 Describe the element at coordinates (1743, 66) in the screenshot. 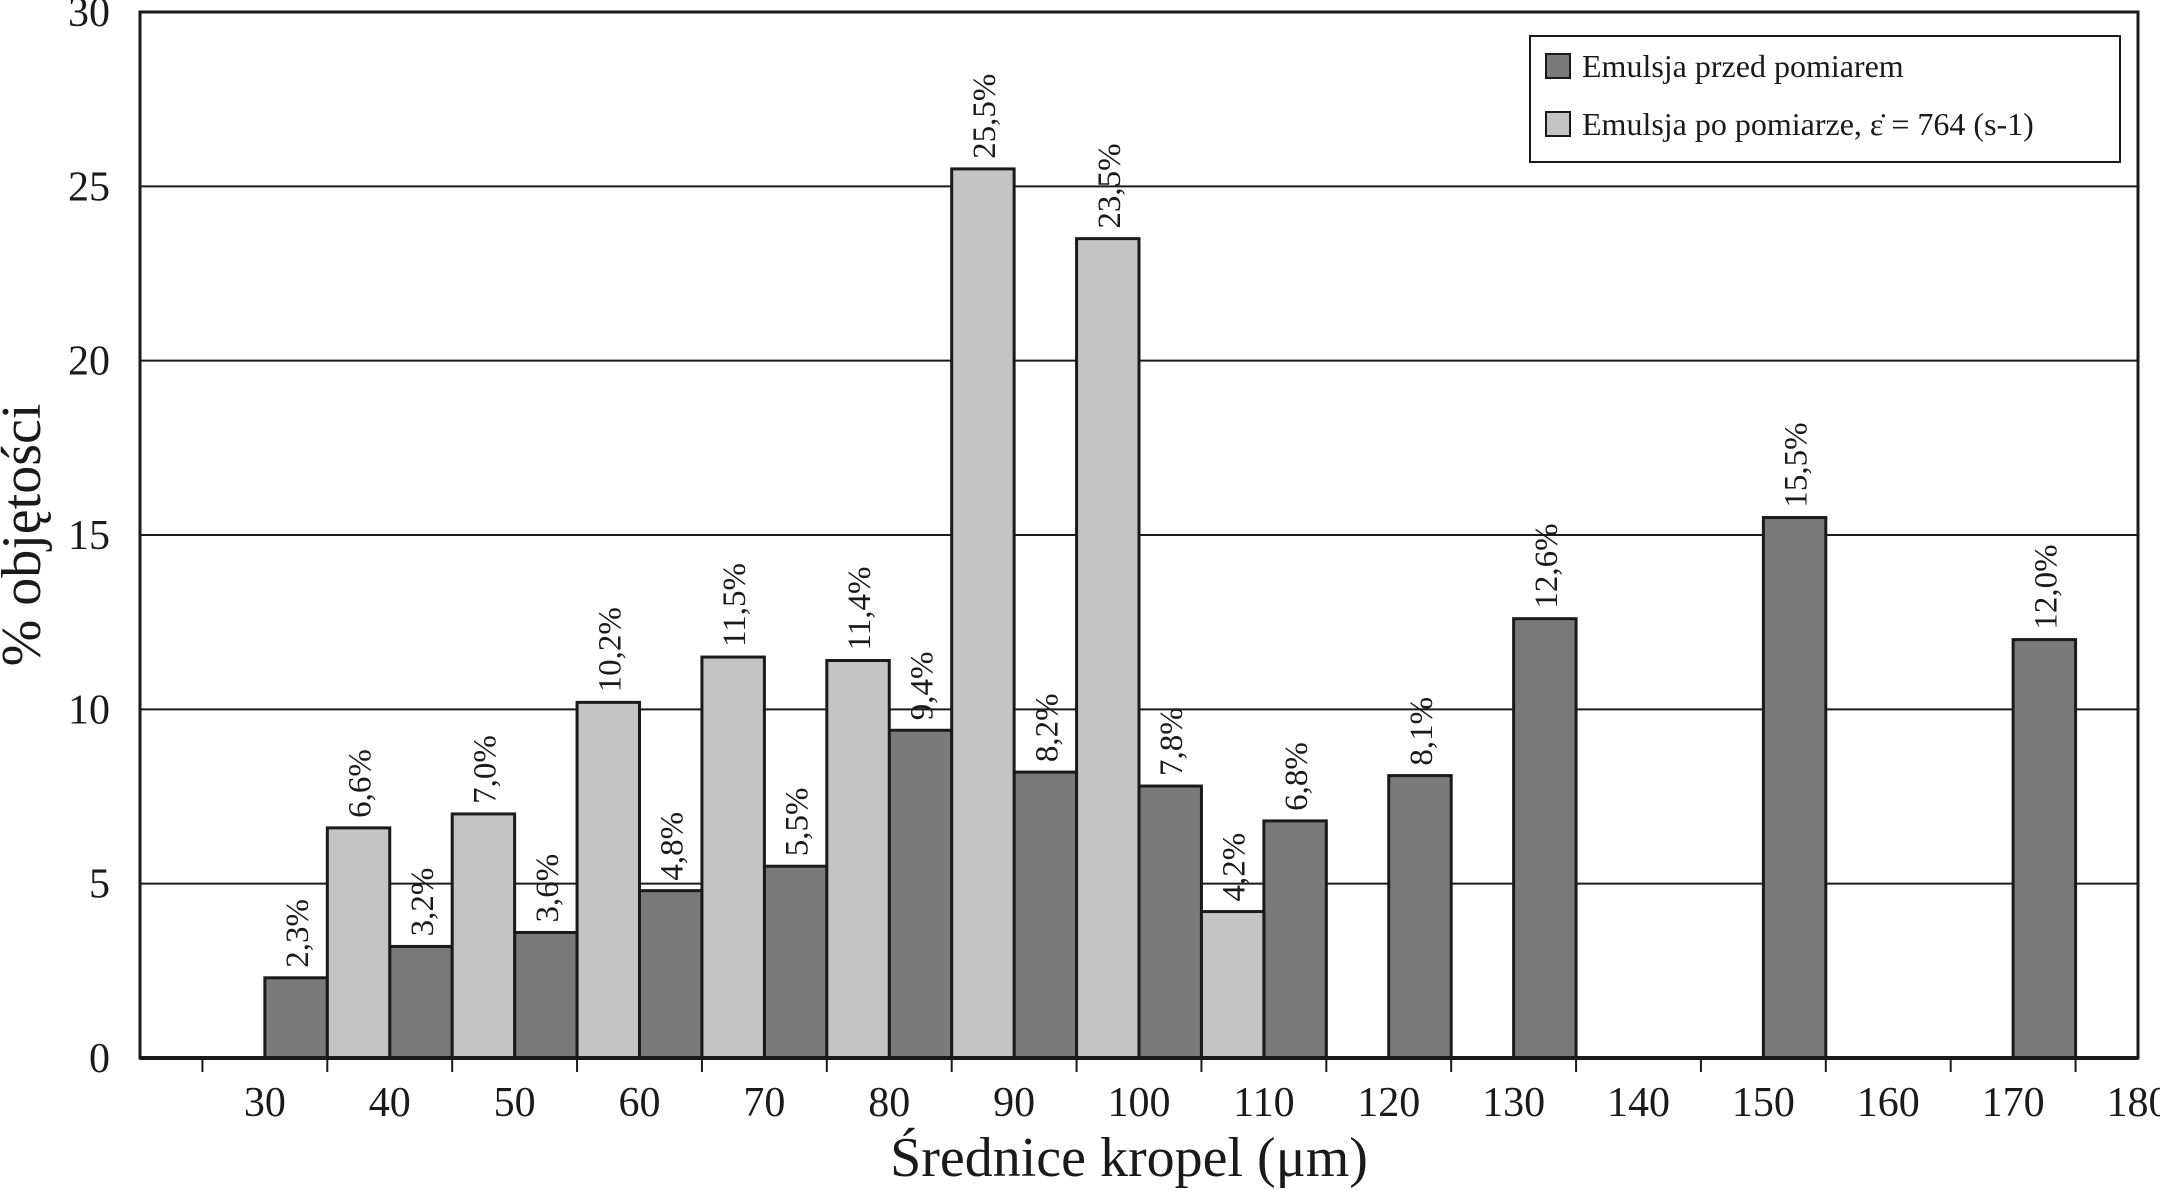

I see `legend-label-before: Emulsja przed pomiarem` at that location.